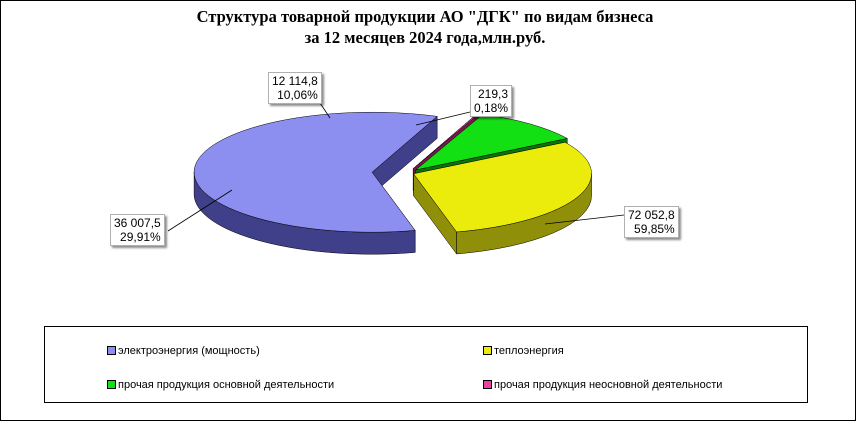 This screenshot has height=421, width=856. I want to click on pie-slice-heat, so click(502, 198).